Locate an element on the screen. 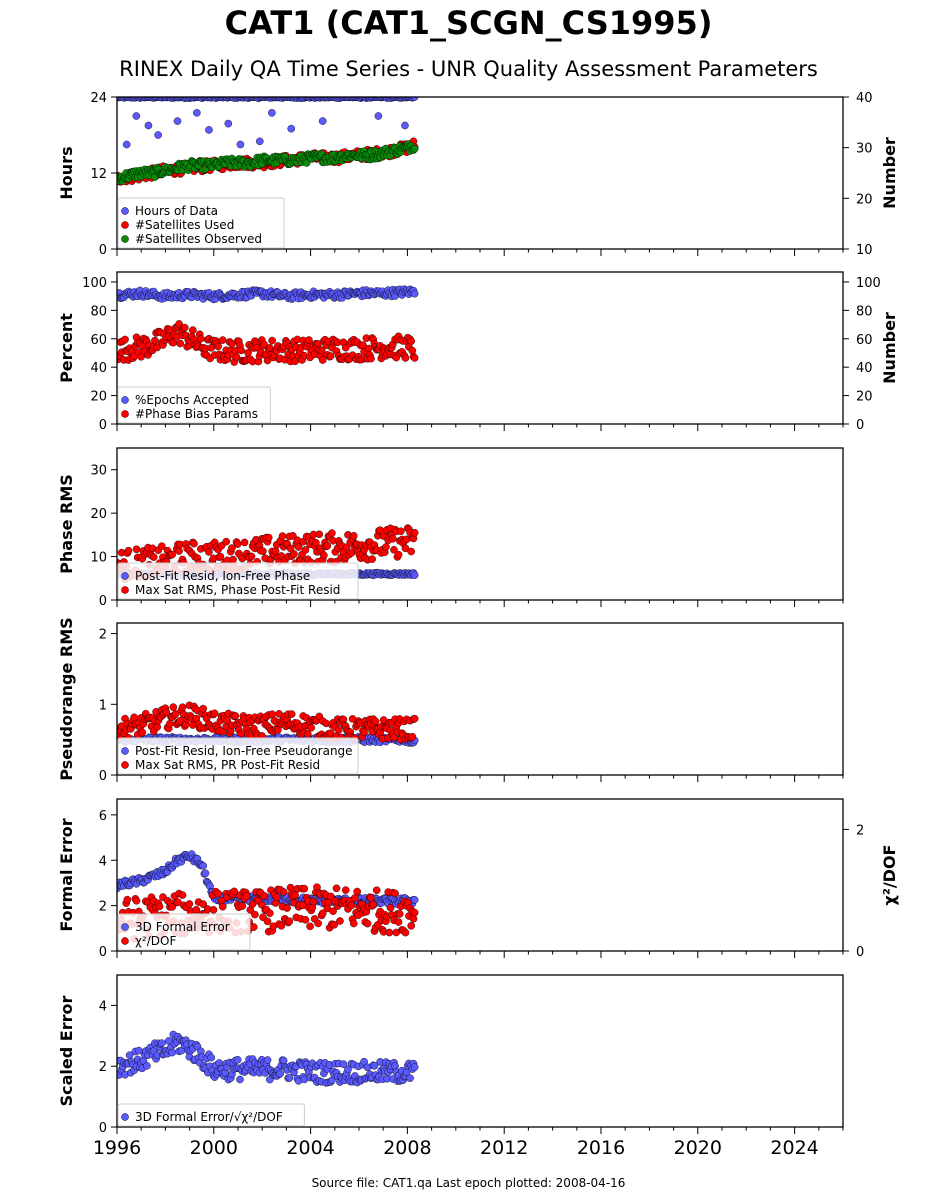 The width and height of the screenshot is (937, 1200). legend-label: 3D Formal Error/√χ²/DOF is located at coordinates (209, 1117).